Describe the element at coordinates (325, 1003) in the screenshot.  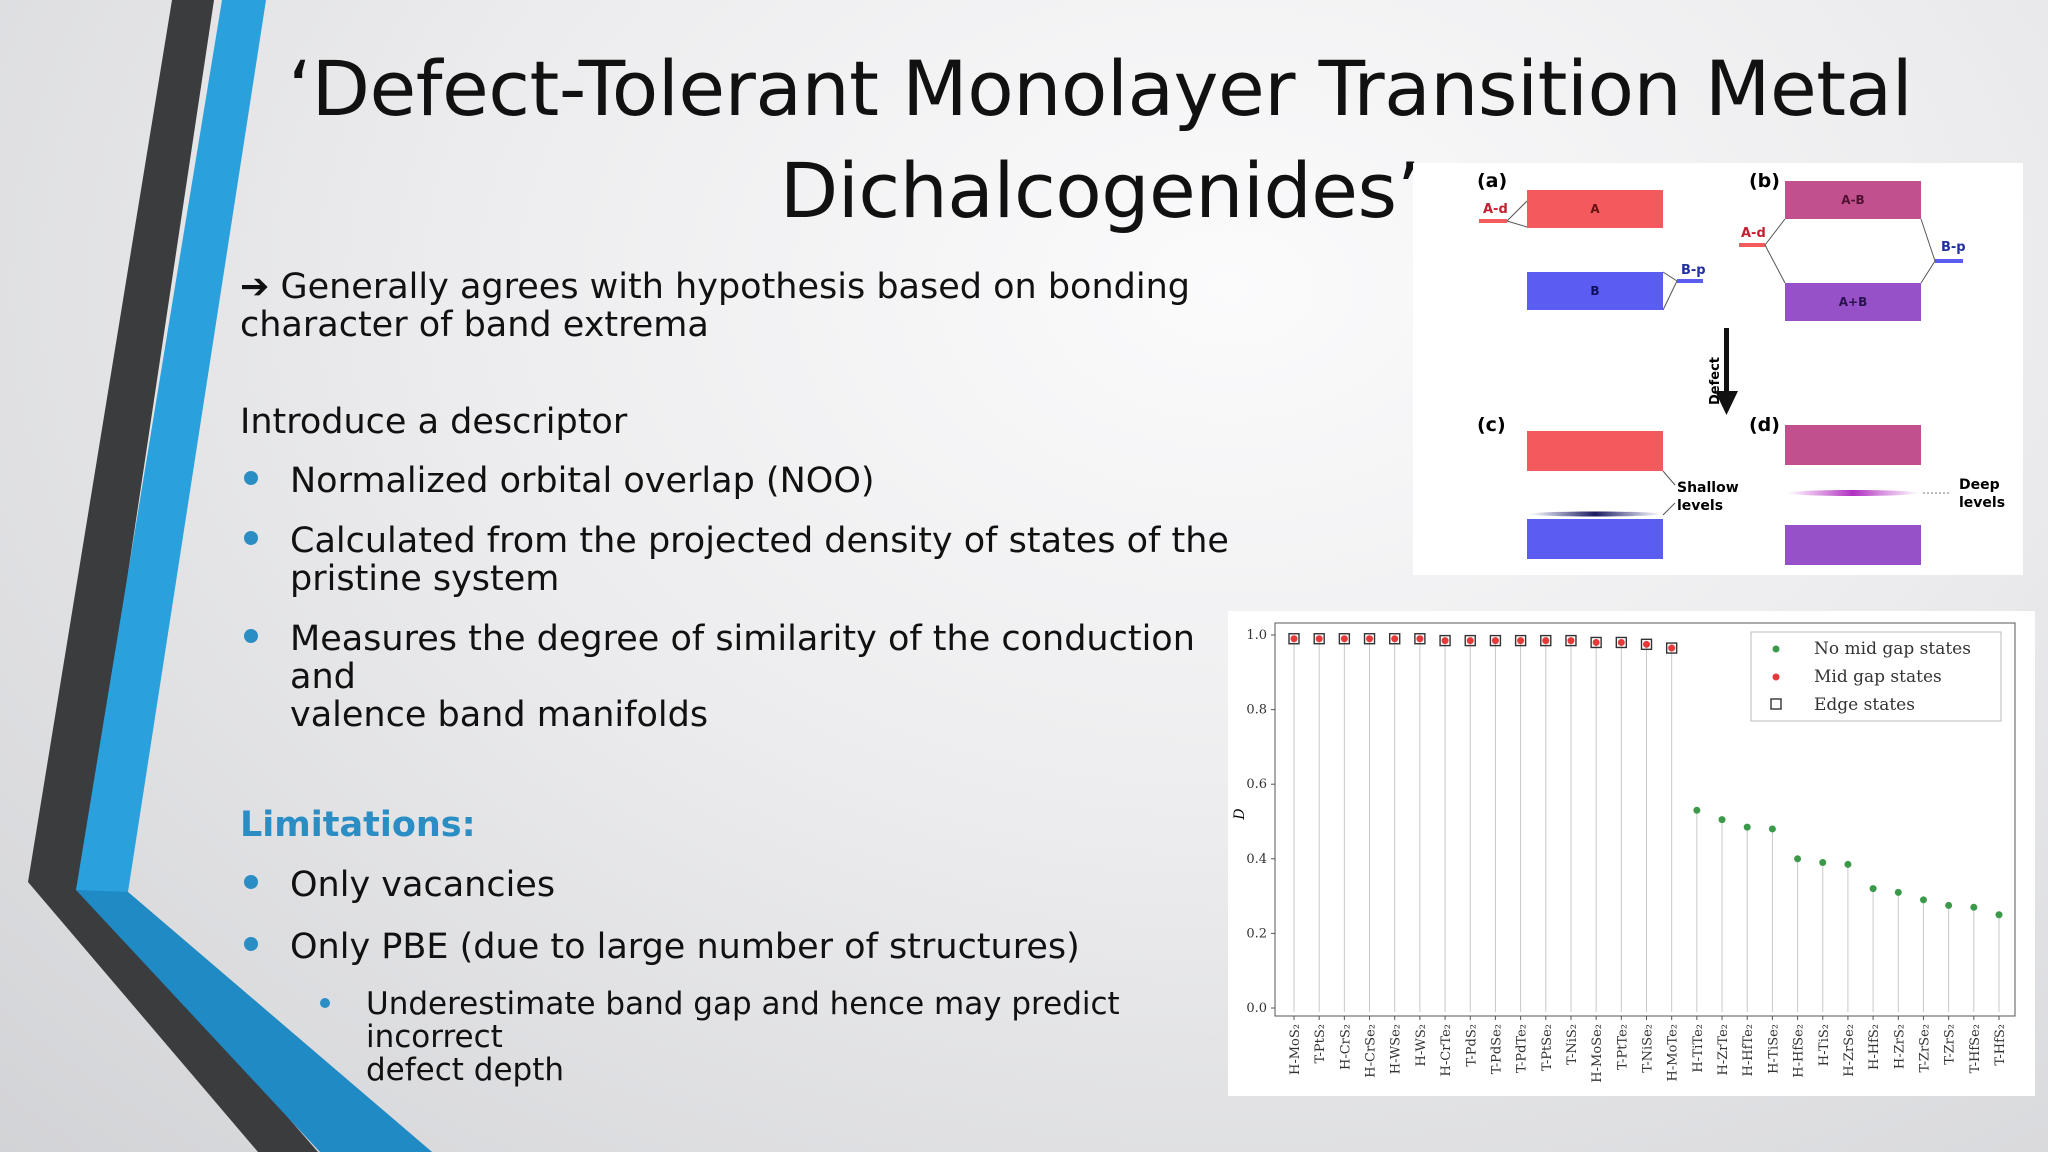
I see `sub-bullet-dot` at that location.